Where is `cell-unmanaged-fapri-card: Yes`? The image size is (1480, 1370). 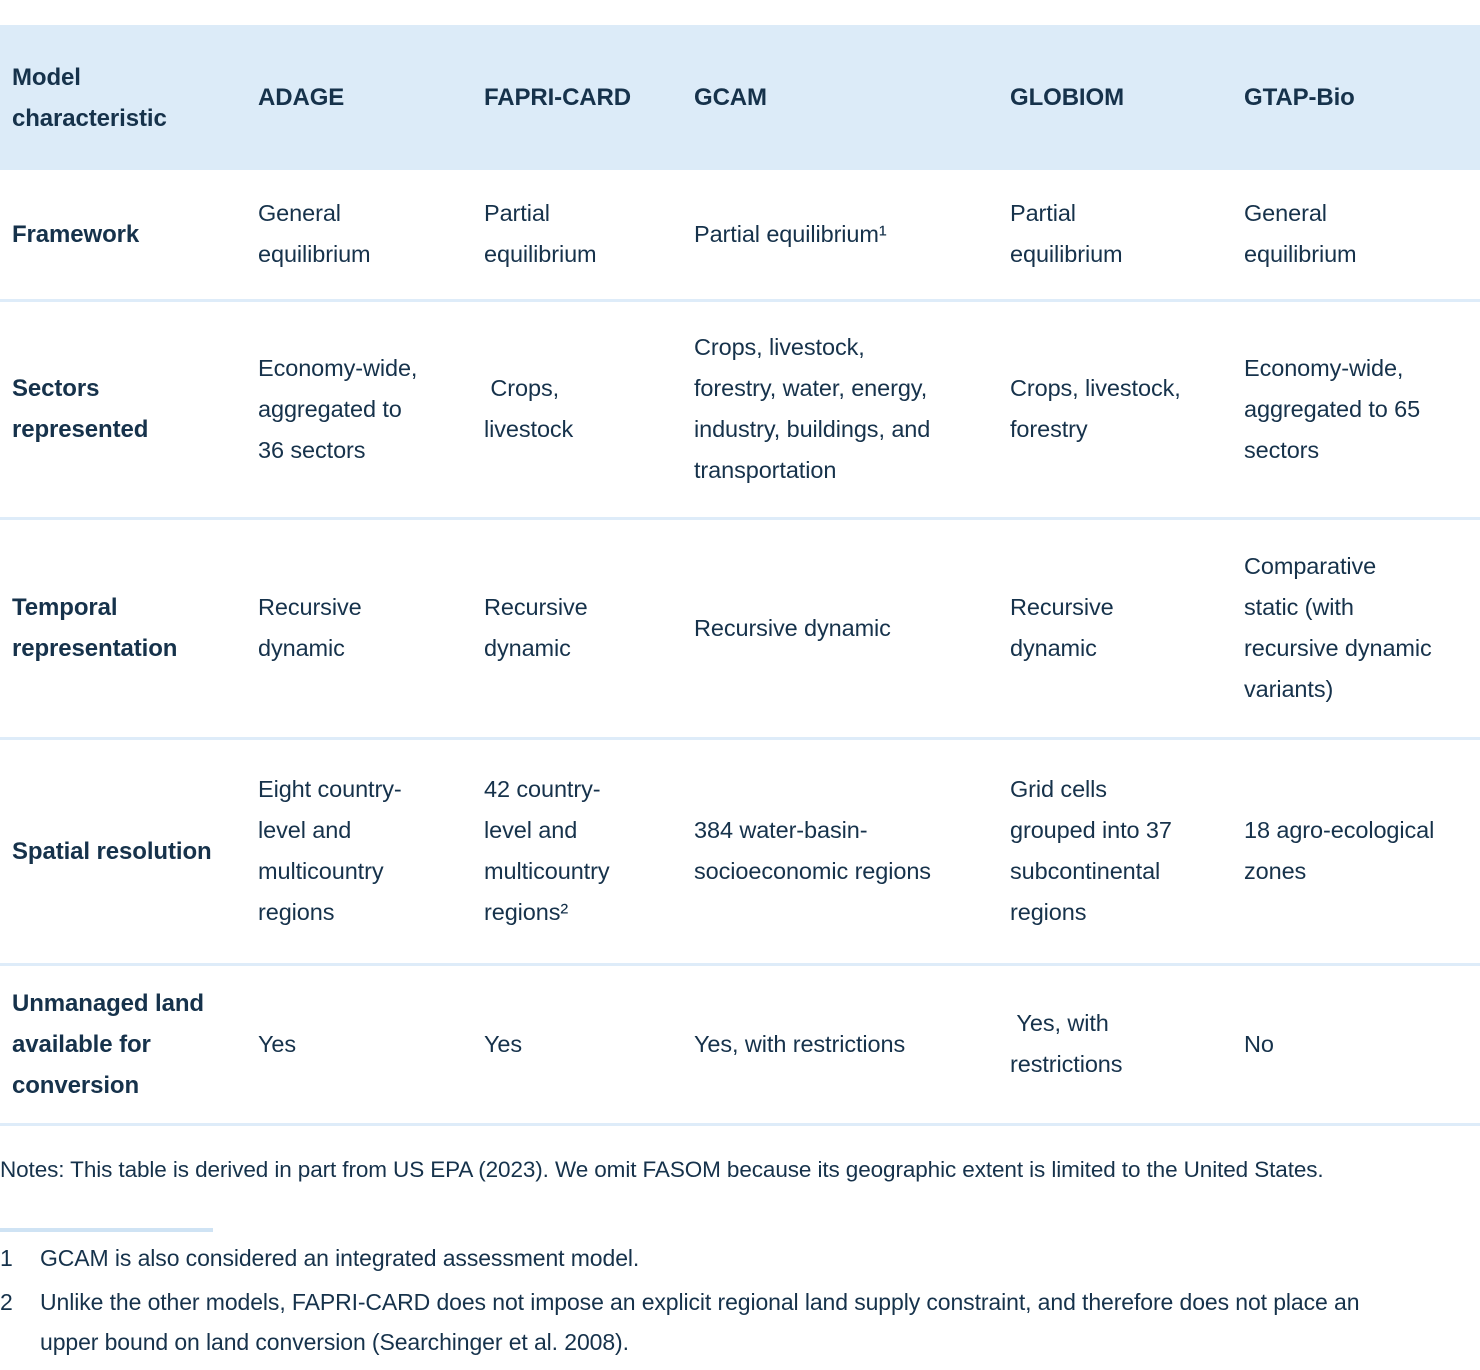
cell-unmanaged-fapri-card: Yes is located at coordinates (579, 1044).